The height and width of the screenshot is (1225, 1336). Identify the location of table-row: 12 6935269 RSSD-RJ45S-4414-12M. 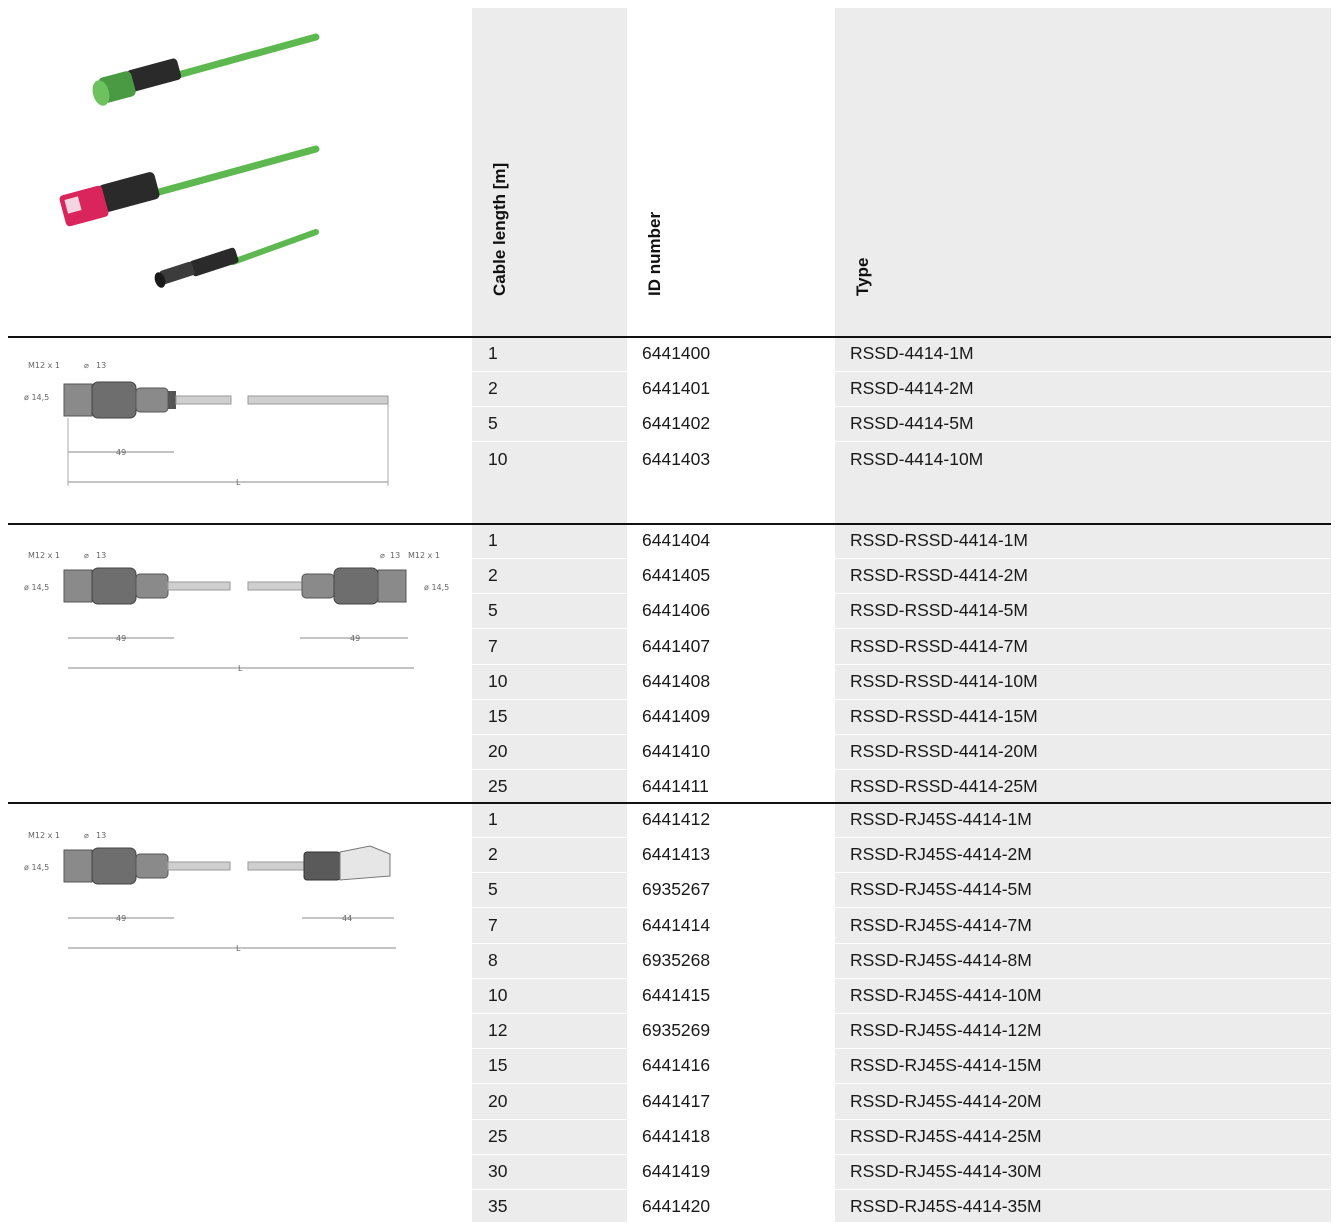
(901, 1032).